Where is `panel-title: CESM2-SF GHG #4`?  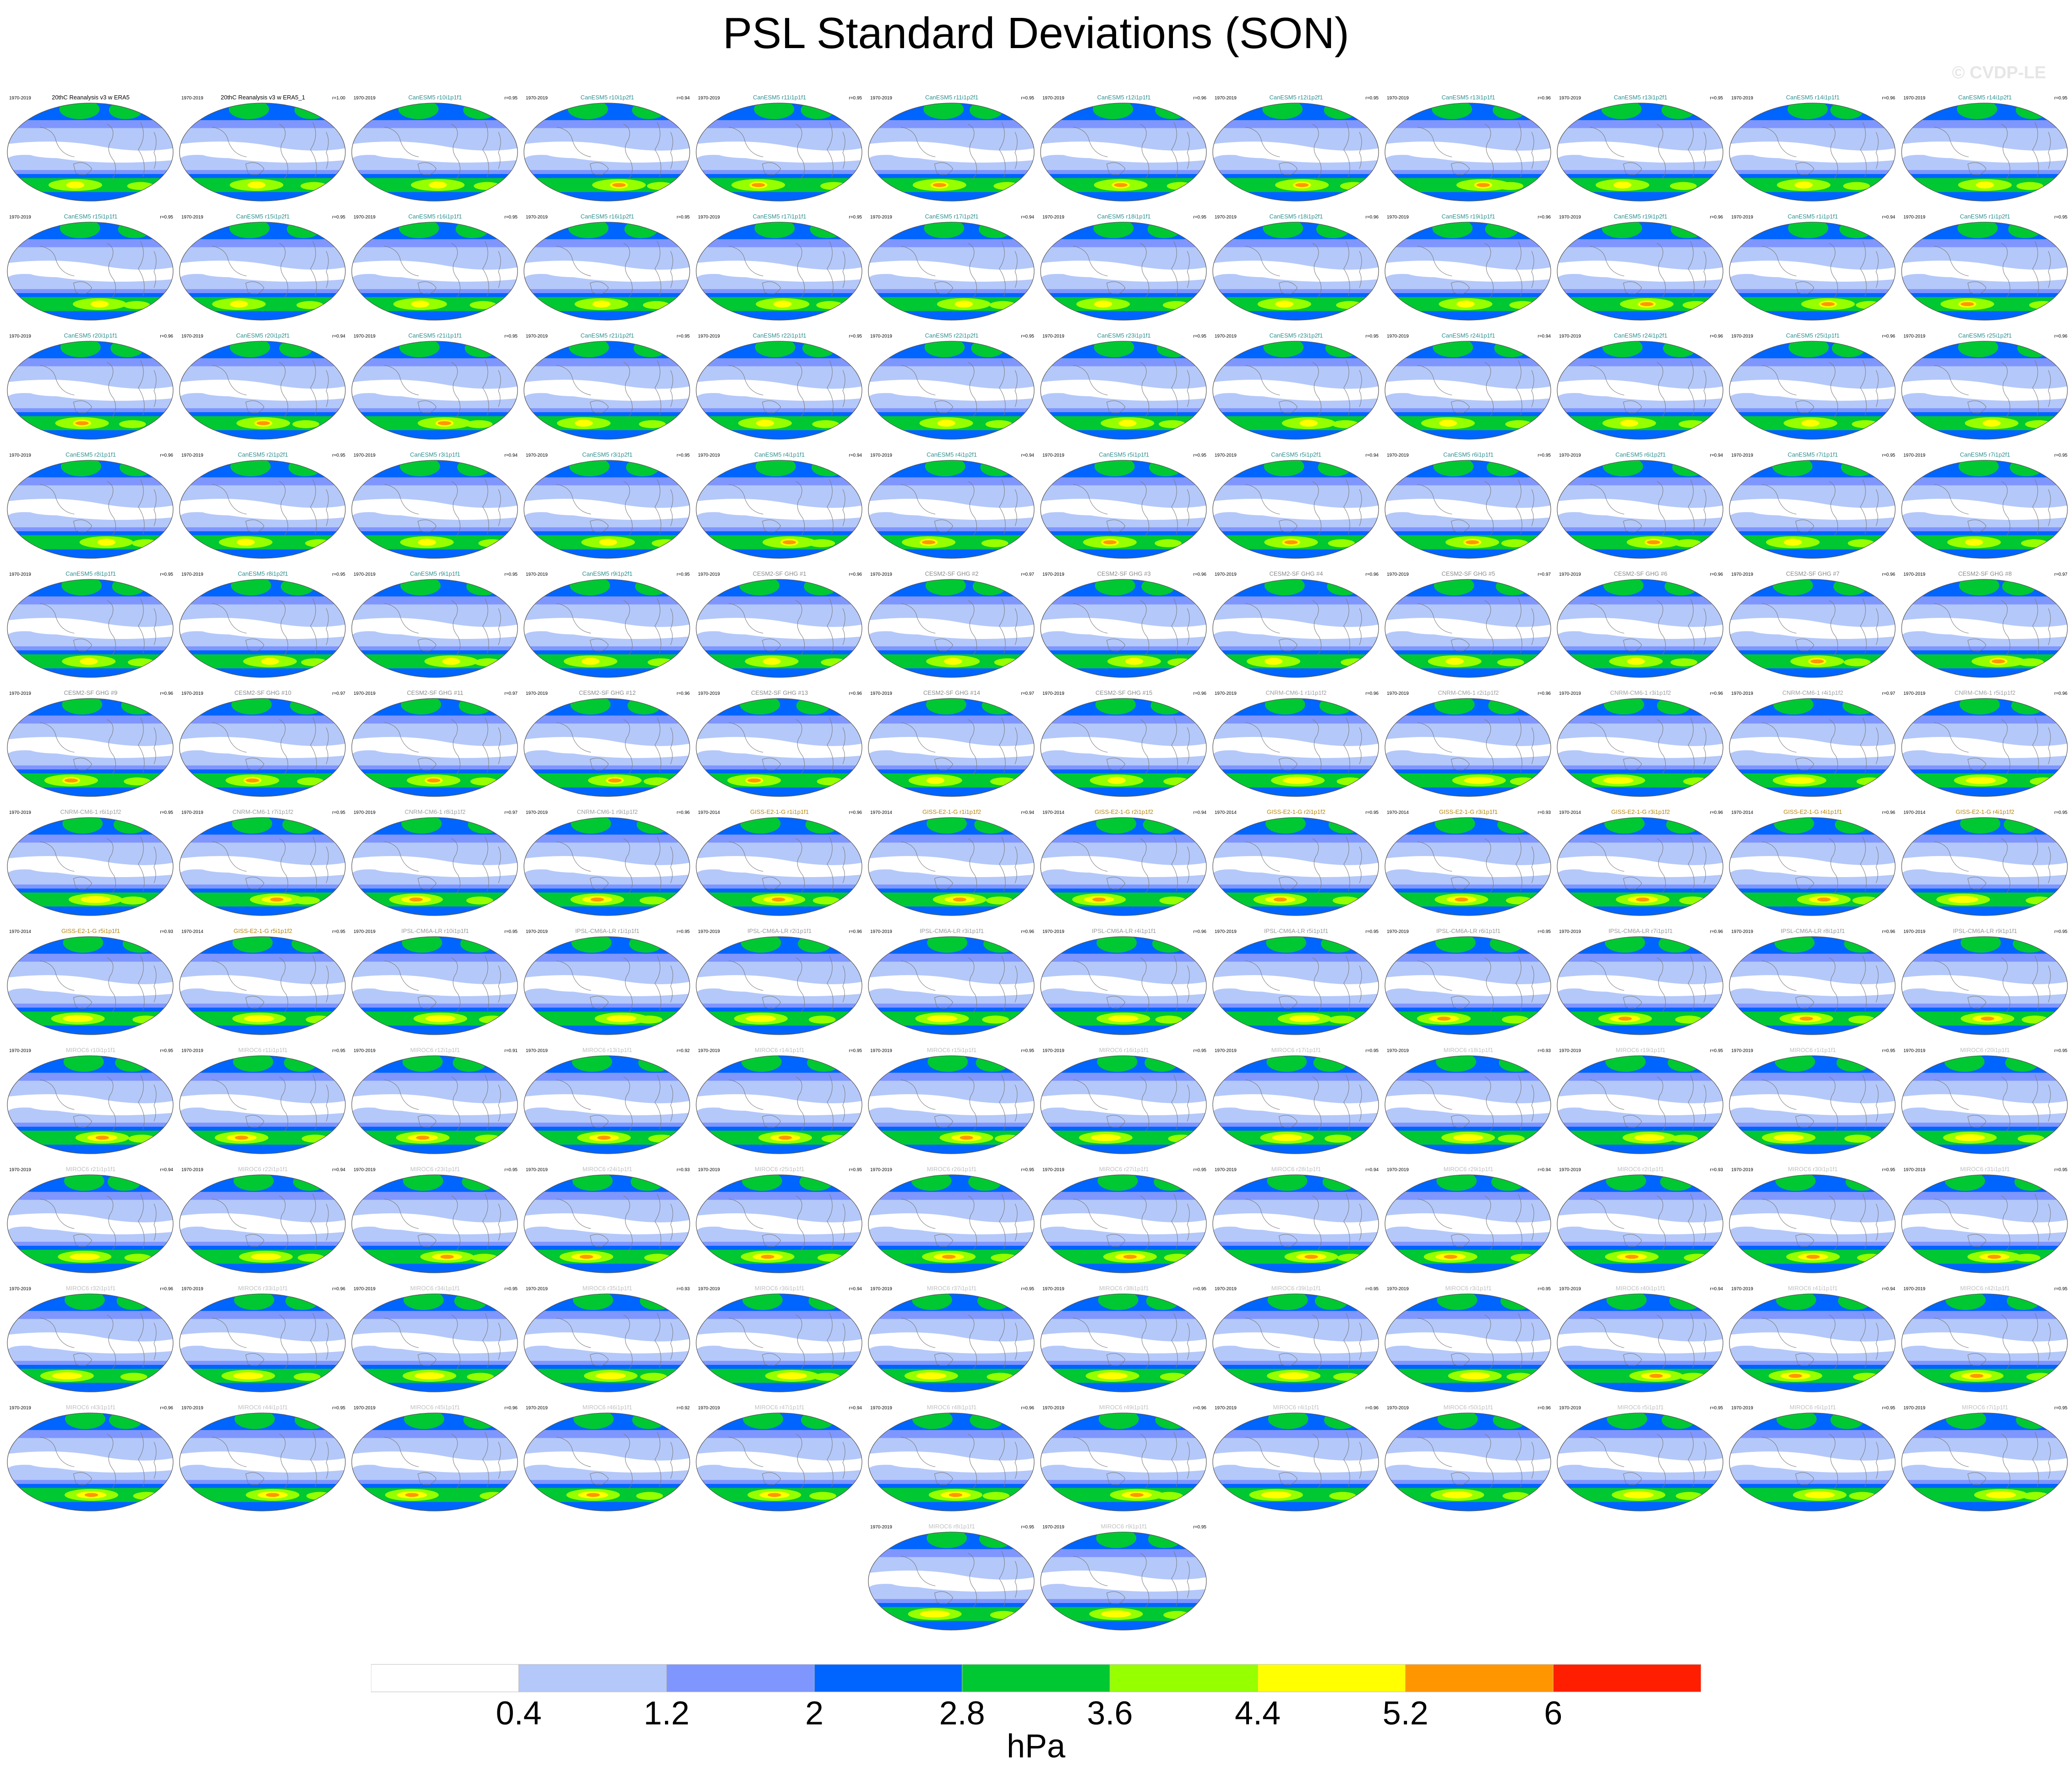 panel-title: CESM2-SF GHG #4 is located at coordinates (1296, 573).